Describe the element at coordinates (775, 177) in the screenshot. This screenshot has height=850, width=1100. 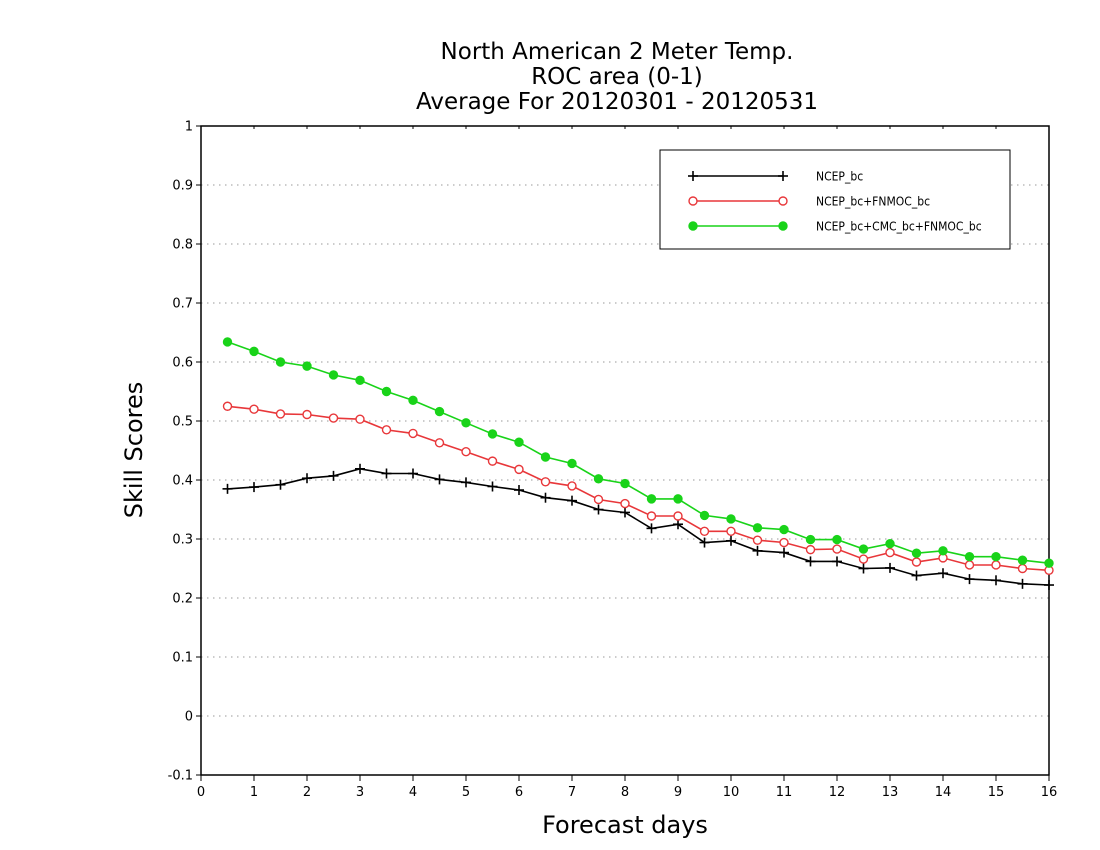
I see `legend-item-0: NCEP_bc` at that location.